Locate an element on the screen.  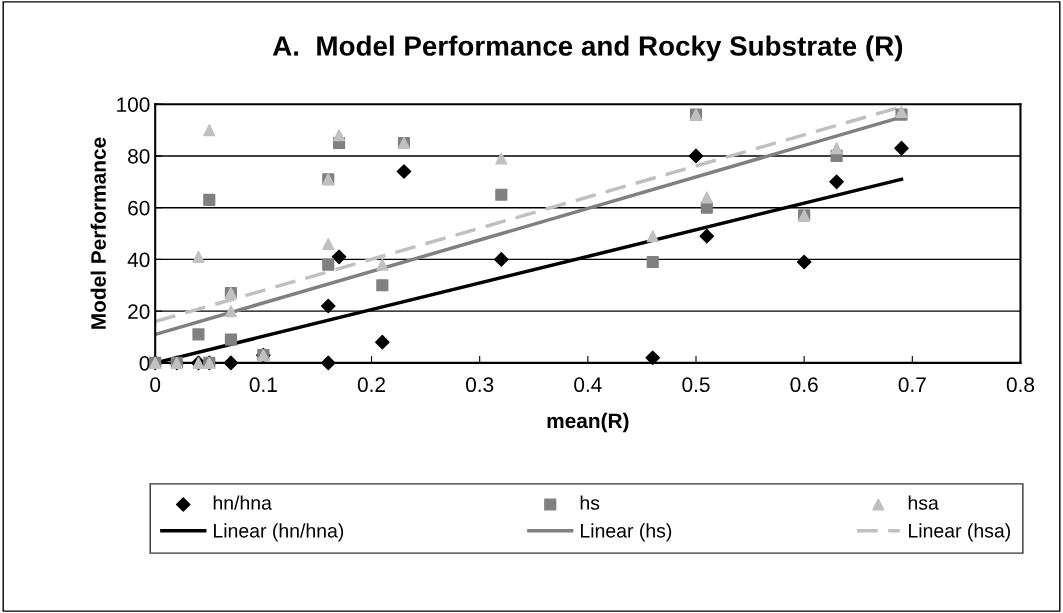
legend-label: hsa is located at coordinates (923, 502).